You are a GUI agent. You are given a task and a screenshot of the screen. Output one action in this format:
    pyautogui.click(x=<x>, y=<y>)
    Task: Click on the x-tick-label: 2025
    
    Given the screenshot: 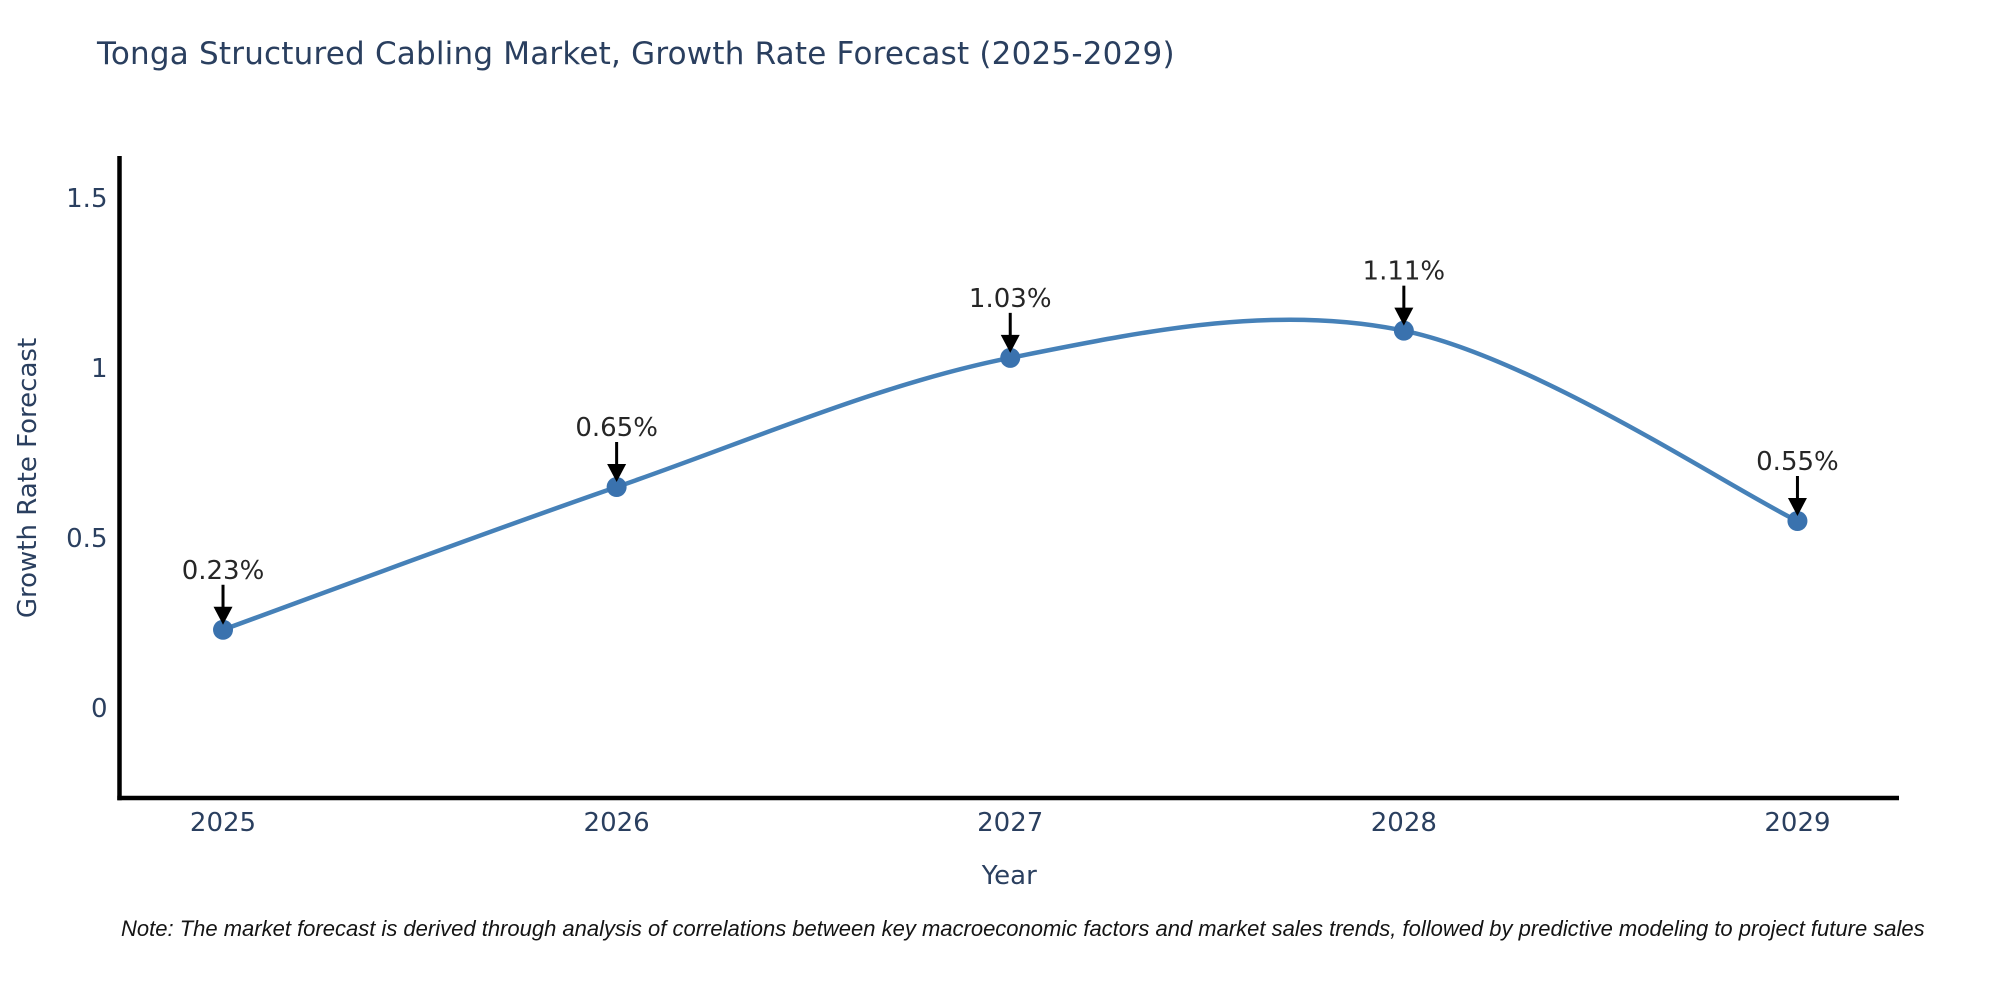 What is the action you would take?
    pyautogui.click(x=223, y=823)
    